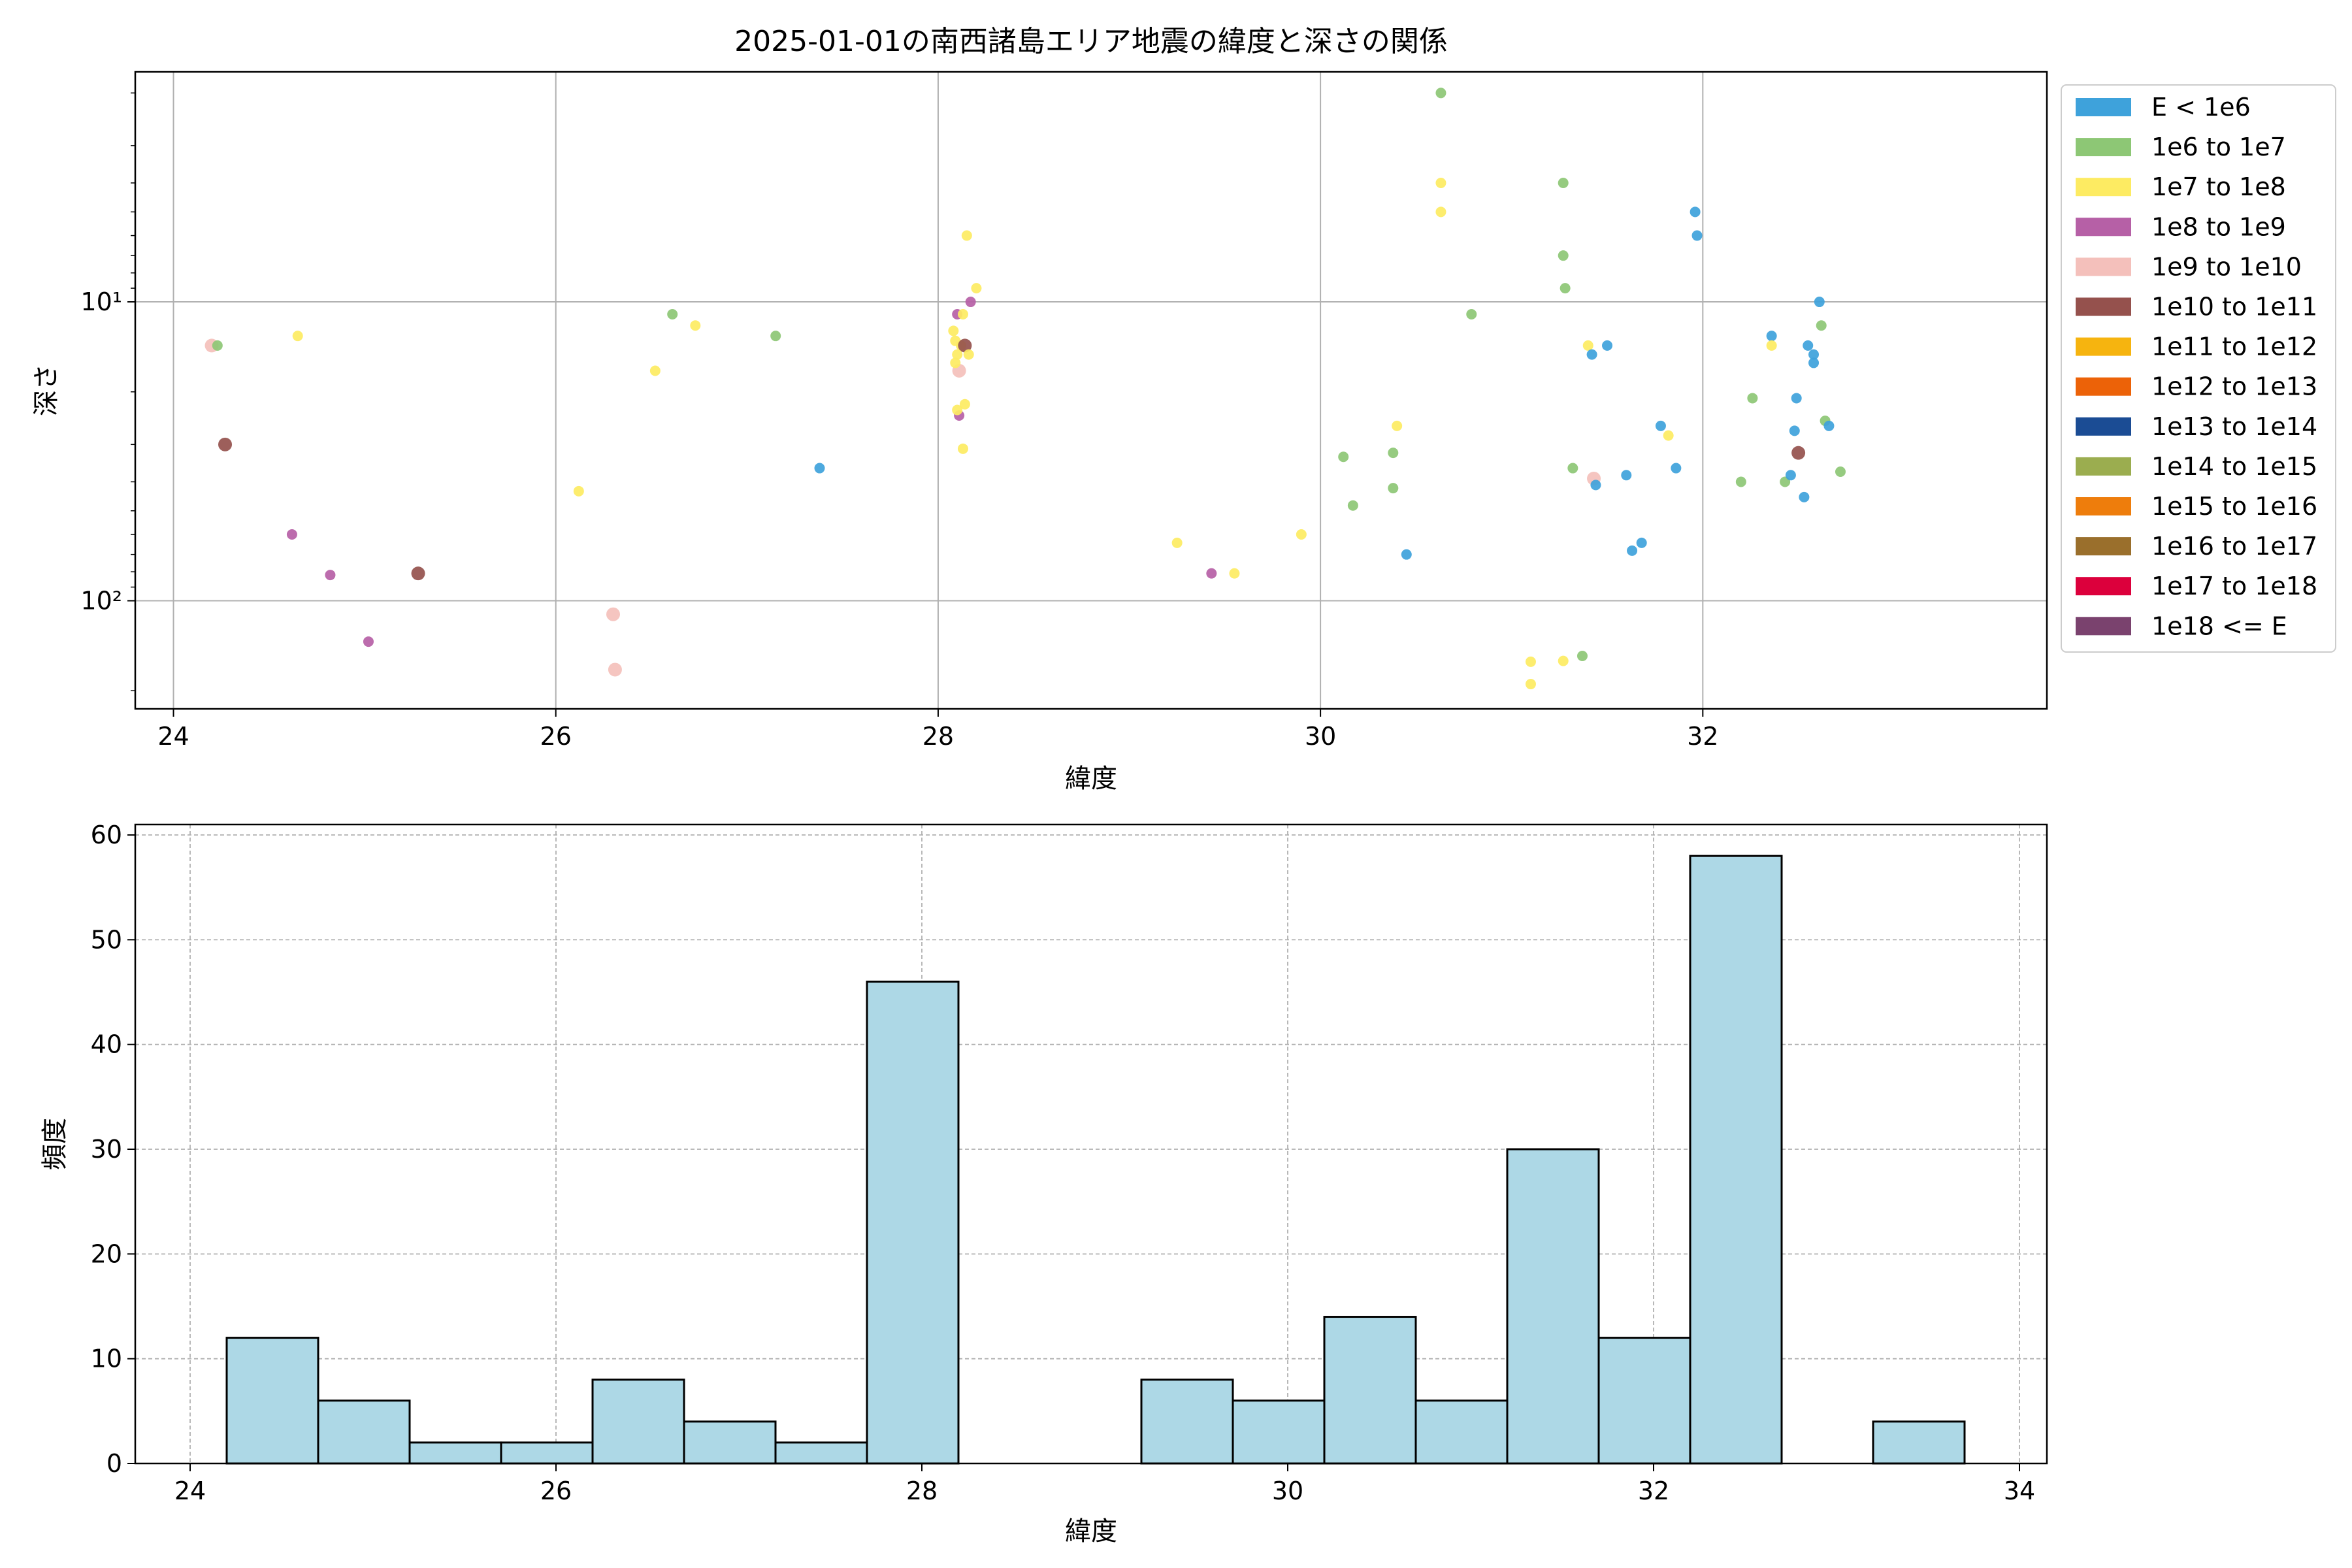 The width and height of the screenshot is (2352, 1568). Describe the element at coordinates (2234, 546) in the screenshot. I see `legend-label: 1e16 to 1e17` at that location.